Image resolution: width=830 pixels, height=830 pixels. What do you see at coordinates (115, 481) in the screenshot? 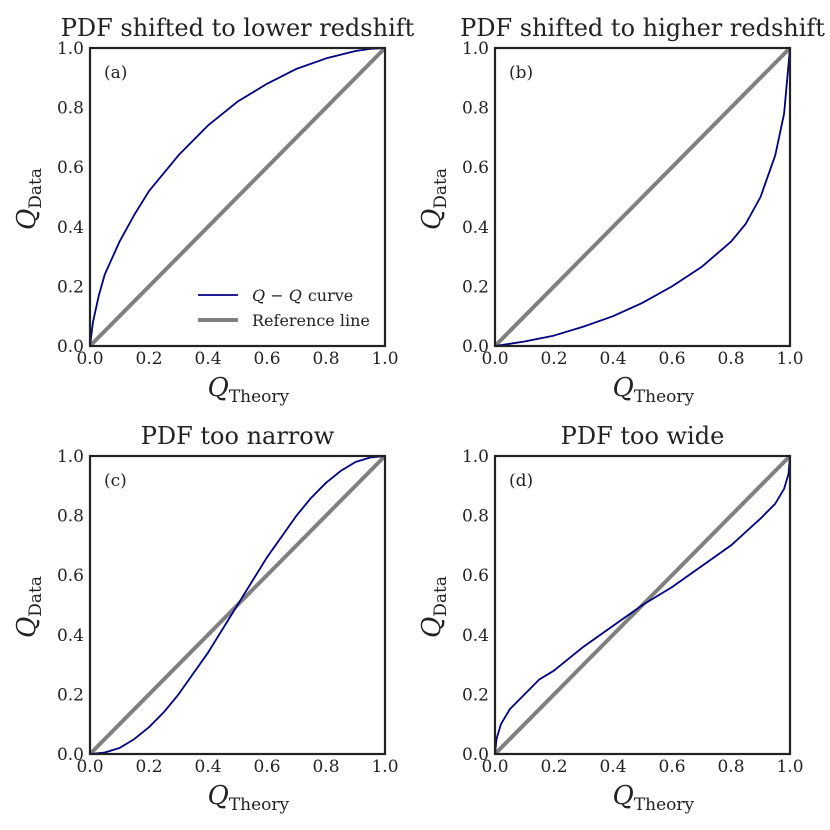
I see `panel-letter: (c)` at bounding box center [115, 481].